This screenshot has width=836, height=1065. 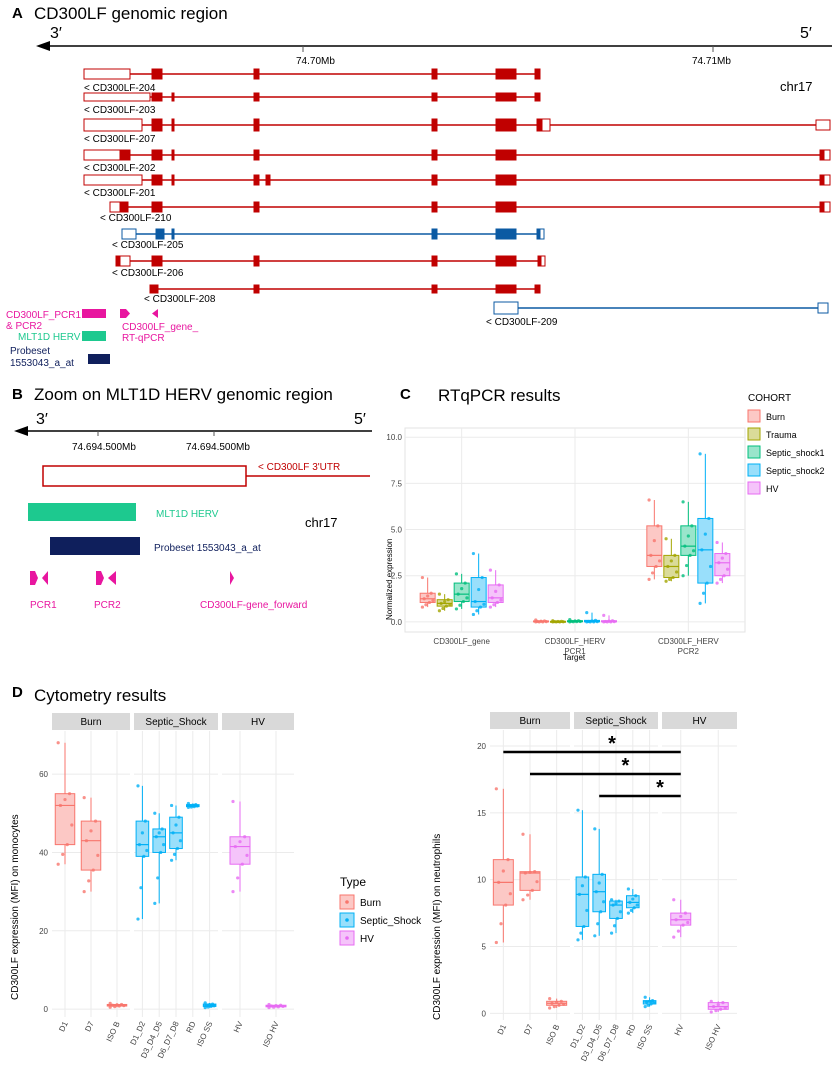 What do you see at coordinates (120, 139) in the screenshot?
I see `transcript-label-207: < CD300LF-207` at bounding box center [120, 139].